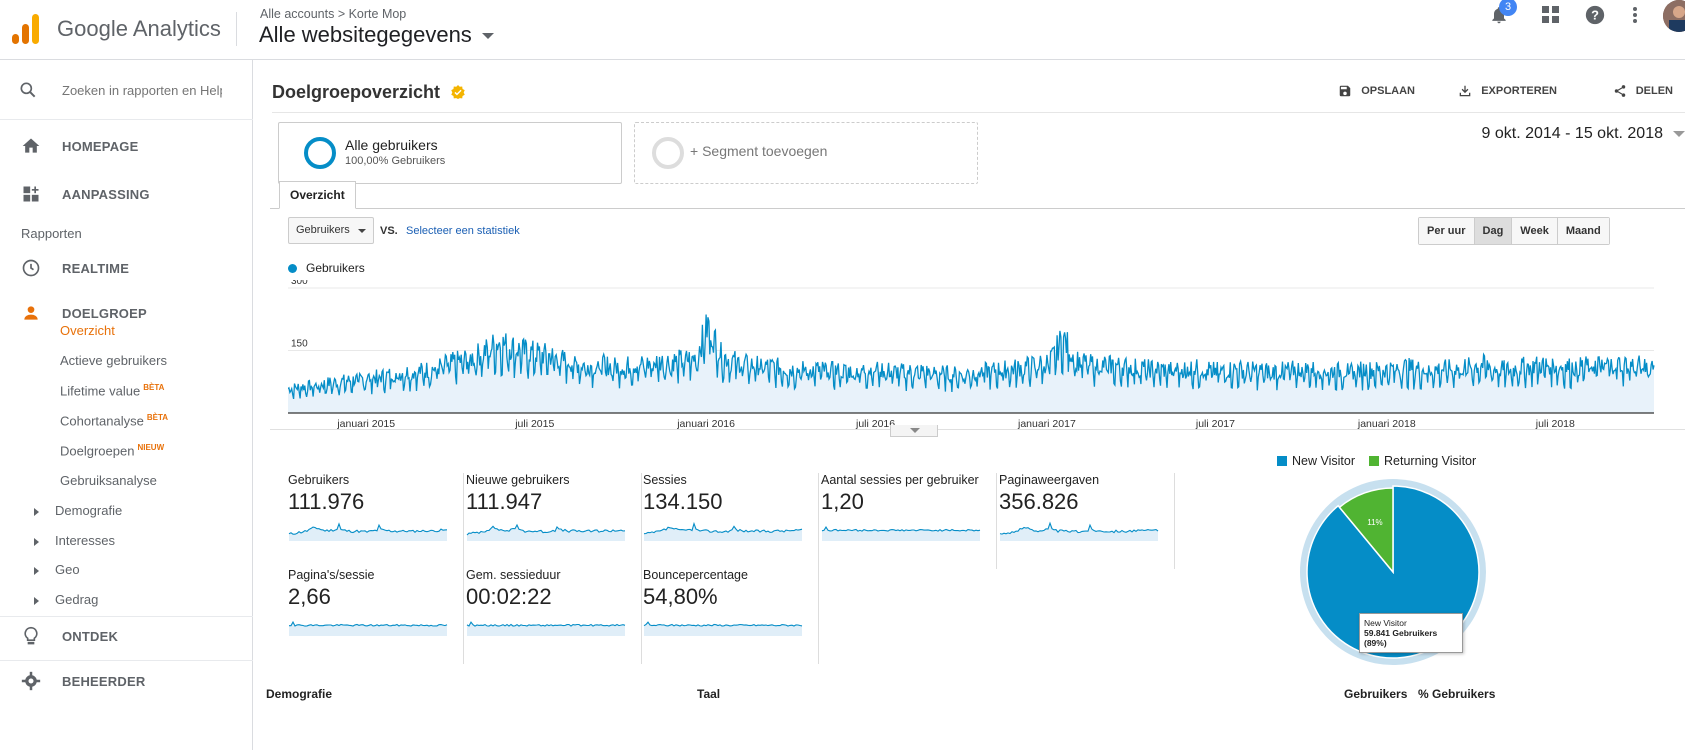 Image resolution: width=1685 pixels, height=750 pixels. I want to click on sidebar-tree-demographics: Demografie, so click(78, 510).